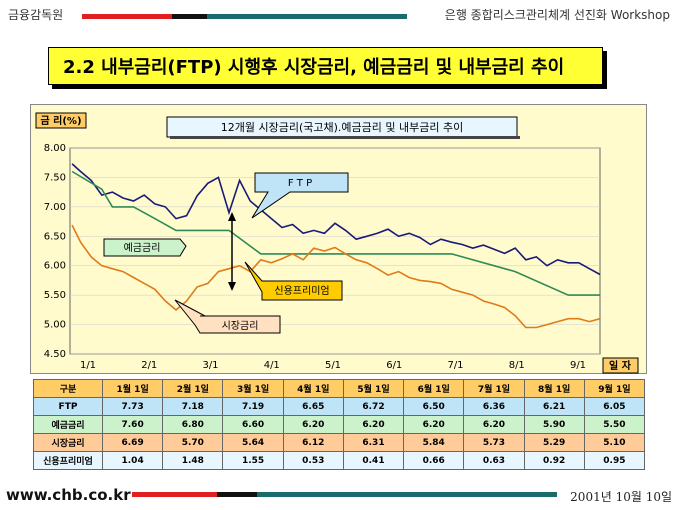 The width and height of the screenshot is (680, 510). I want to click on deposit-callout-label: 예금금리, so click(142, 248).